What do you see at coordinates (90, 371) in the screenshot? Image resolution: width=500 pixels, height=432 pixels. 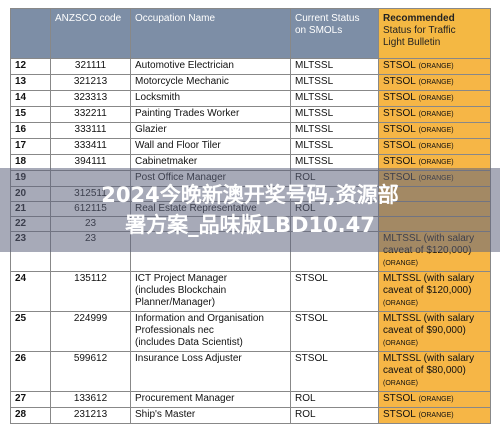 I see `cell: 599612` at bounding box center [90, 371].